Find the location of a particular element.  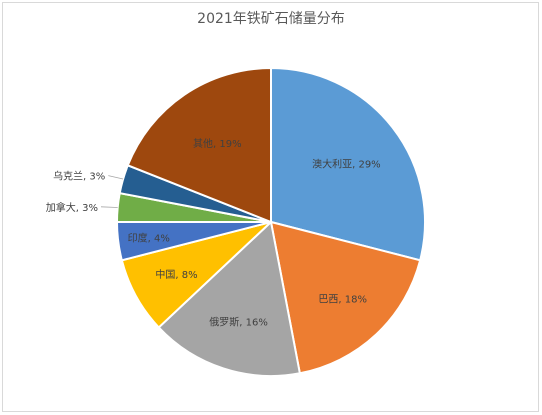

data-label: 澳大利亚, 29% is located at coordinates (346, 164).